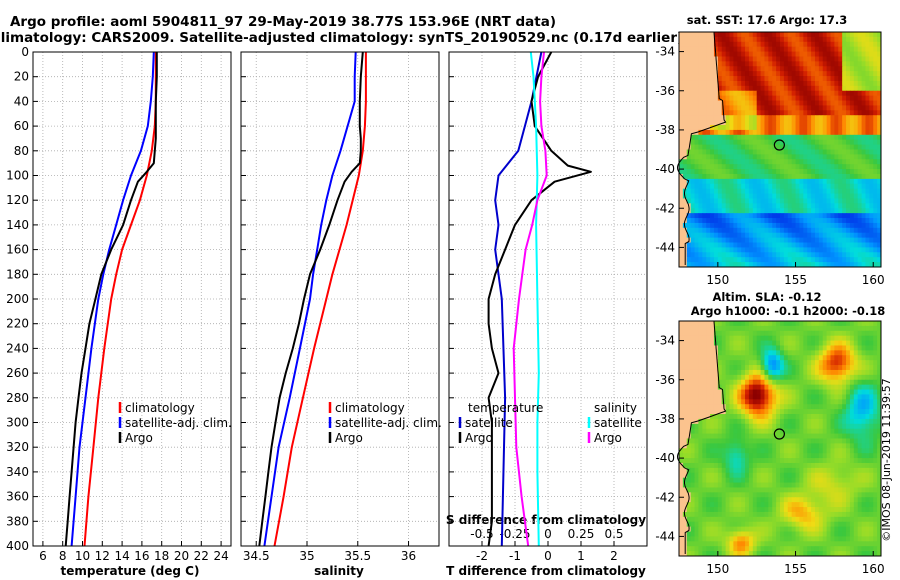  Describe the element at coordinates (17, 472) in the screenshot. I see `y-tick-label: 340` at that location.